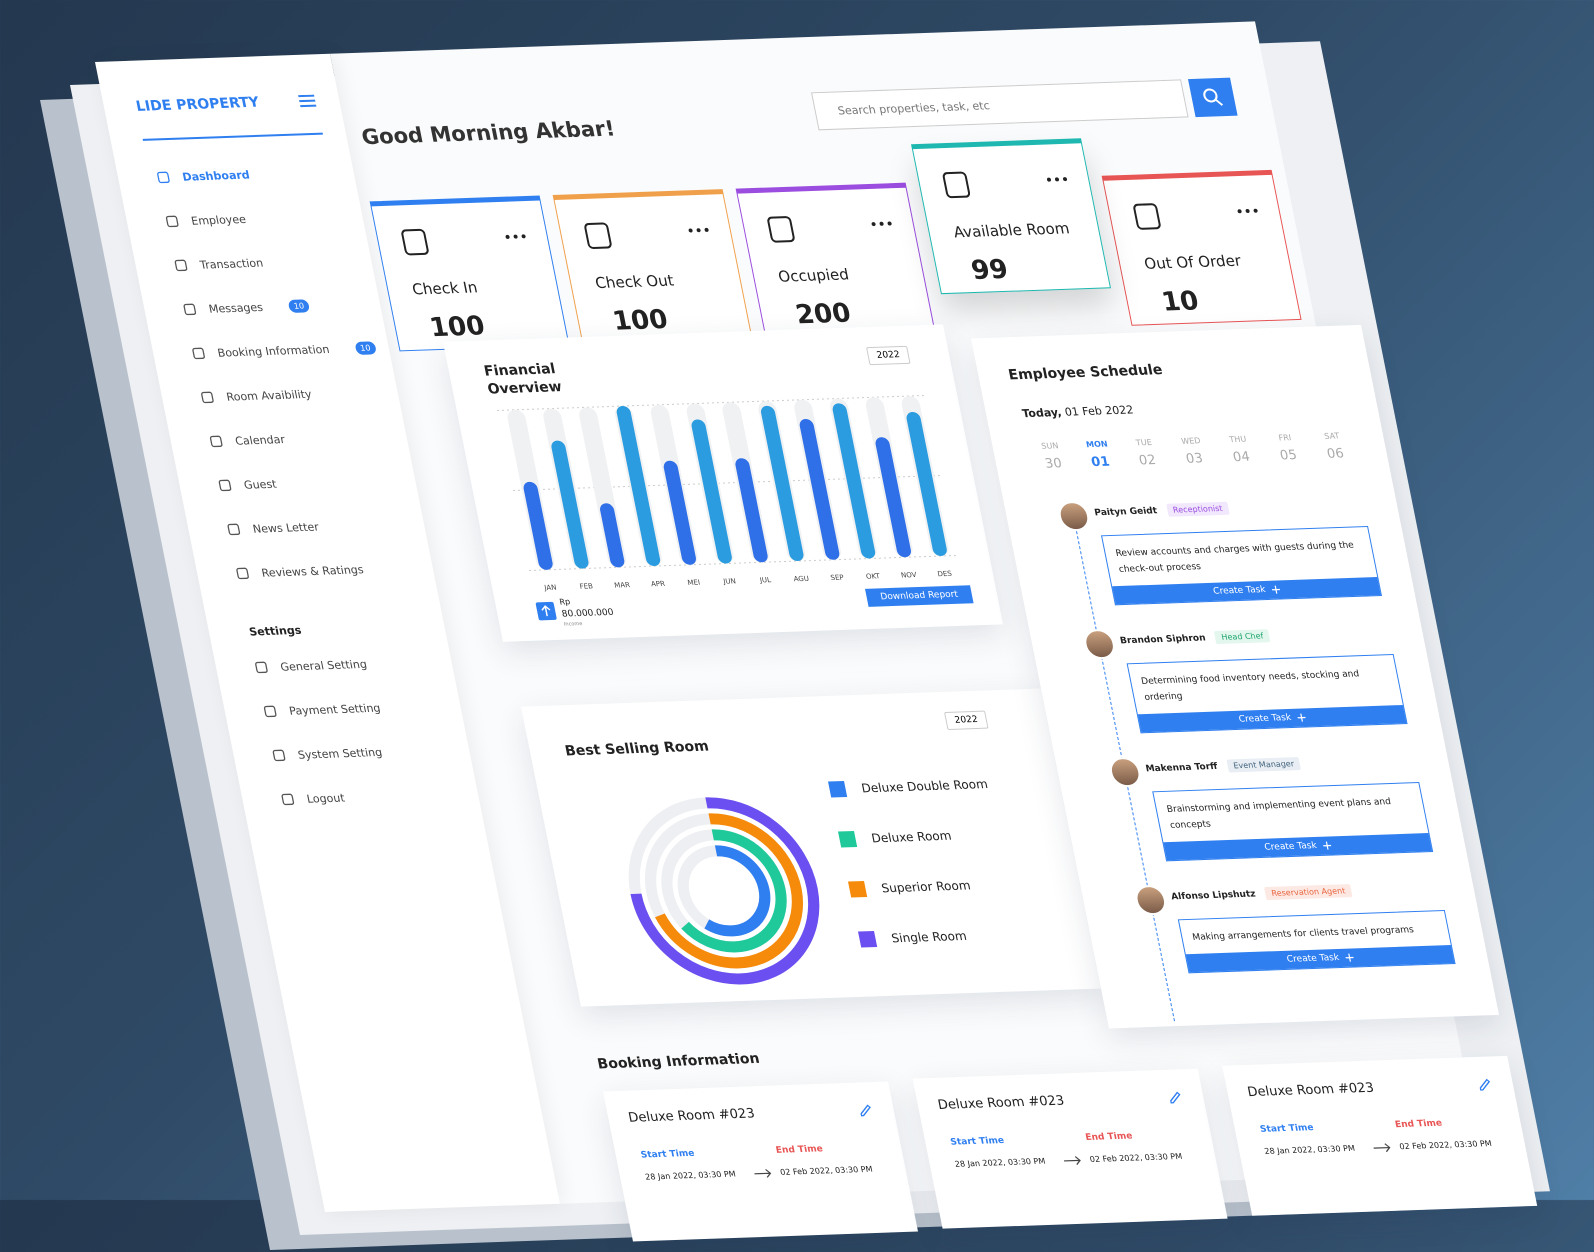  I want to click on x-tick-label: OKT, so click(873, 575).